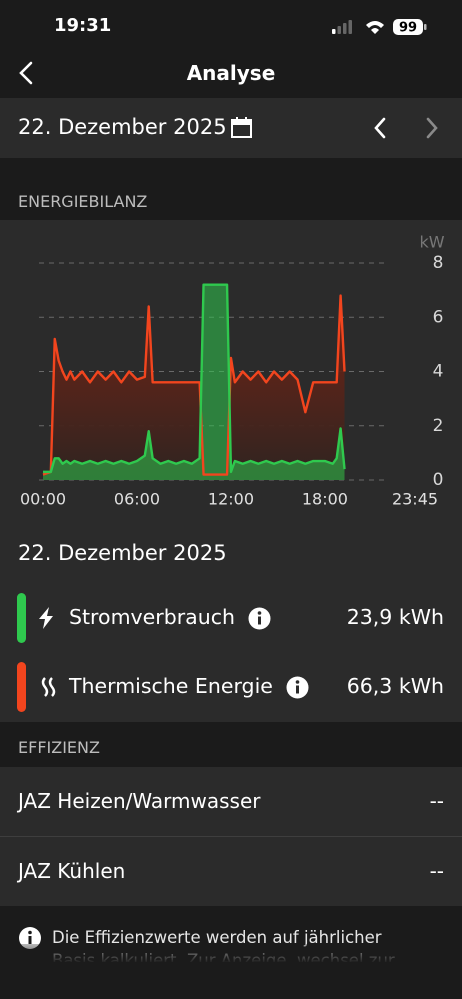 The height and width of the screenshot is (999, 462). I want to click on row-label: JAZ Heizen/Warmwasser, so click(139, 801).